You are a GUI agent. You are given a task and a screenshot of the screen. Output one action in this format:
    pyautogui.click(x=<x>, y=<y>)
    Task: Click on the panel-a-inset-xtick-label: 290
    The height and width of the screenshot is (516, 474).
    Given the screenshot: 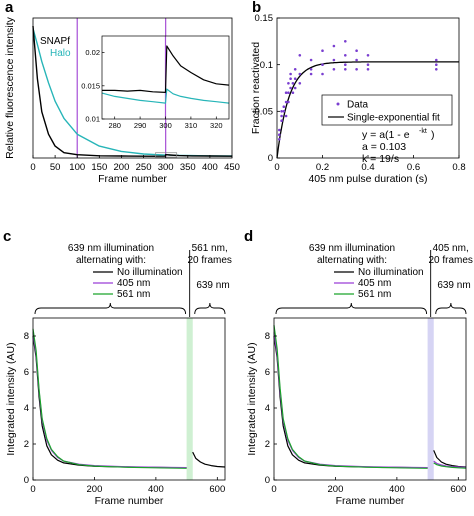 What is the action you would take?
    pyautogui.click(x=140, y=125)
    